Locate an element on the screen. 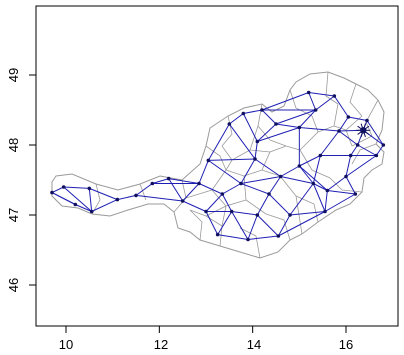 The image size is (404, 355). x-axis: 10 12 14 16 is located at coordinates (206, 339).